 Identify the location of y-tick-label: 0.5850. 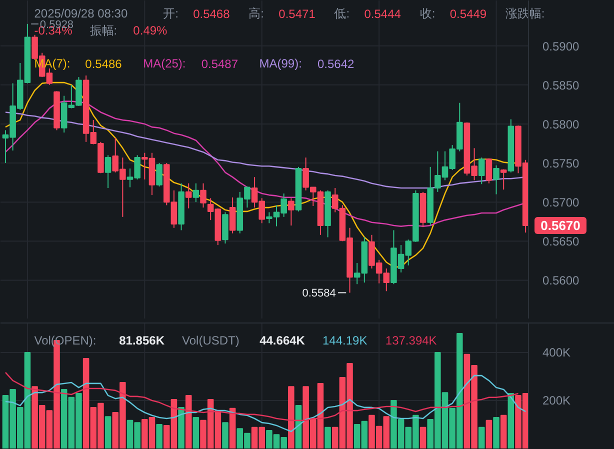
(561, 85).